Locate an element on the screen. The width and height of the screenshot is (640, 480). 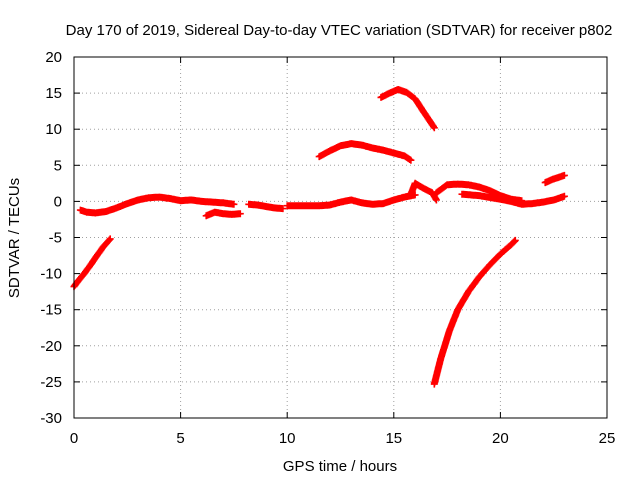
track-baseline-midday is located at coordinates (266, 206).